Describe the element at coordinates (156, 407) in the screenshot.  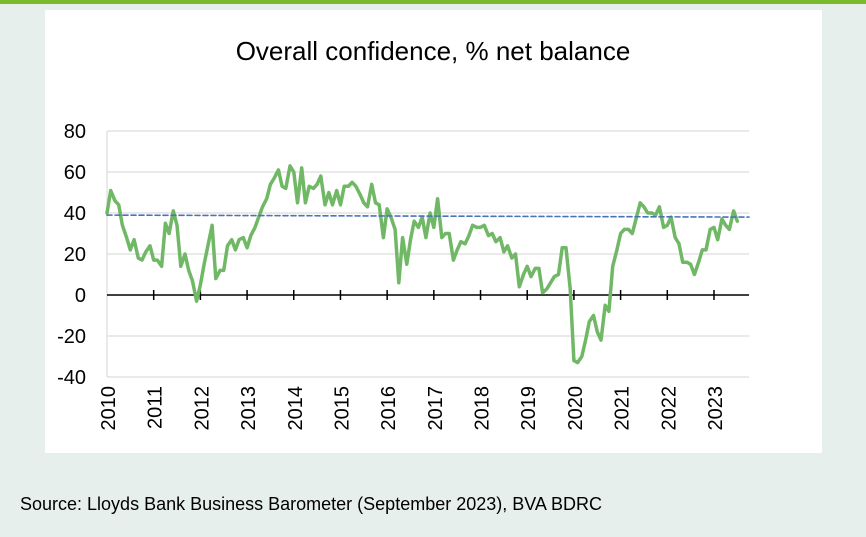
I see `x-tick-label: 2011` at that location.